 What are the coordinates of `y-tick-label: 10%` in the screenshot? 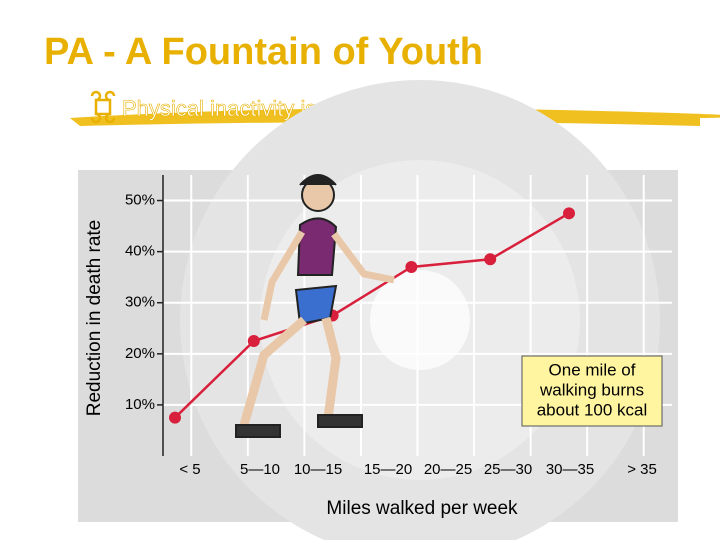 It's located at (140, 404).